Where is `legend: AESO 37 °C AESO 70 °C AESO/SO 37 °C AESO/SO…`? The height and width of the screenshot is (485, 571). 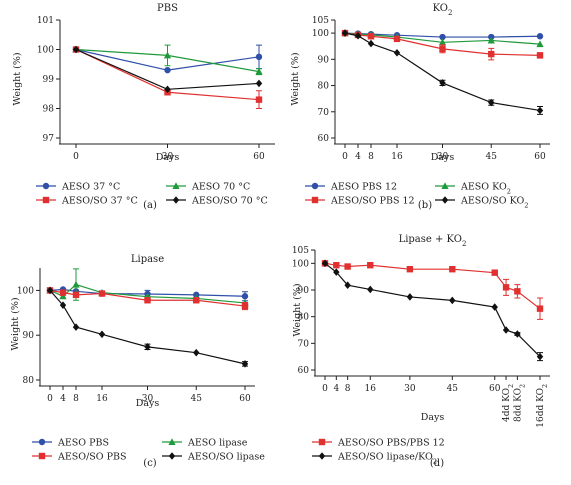 legend: AESO 37 °C AESO 70 °C AESO/SO 37 °C AESO/SO… is located at coordinates (152, 194).